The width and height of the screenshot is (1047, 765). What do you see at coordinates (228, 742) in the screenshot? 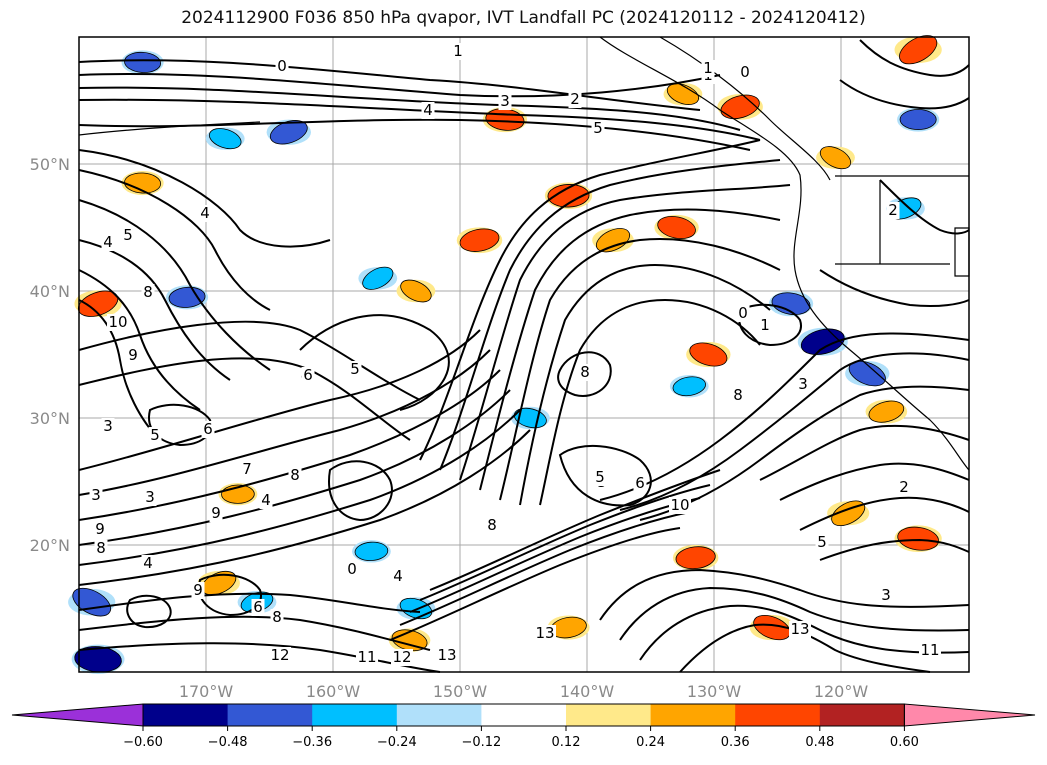
I see `colorbar-tick-label: −0.48` at bounding box center [228, 742].